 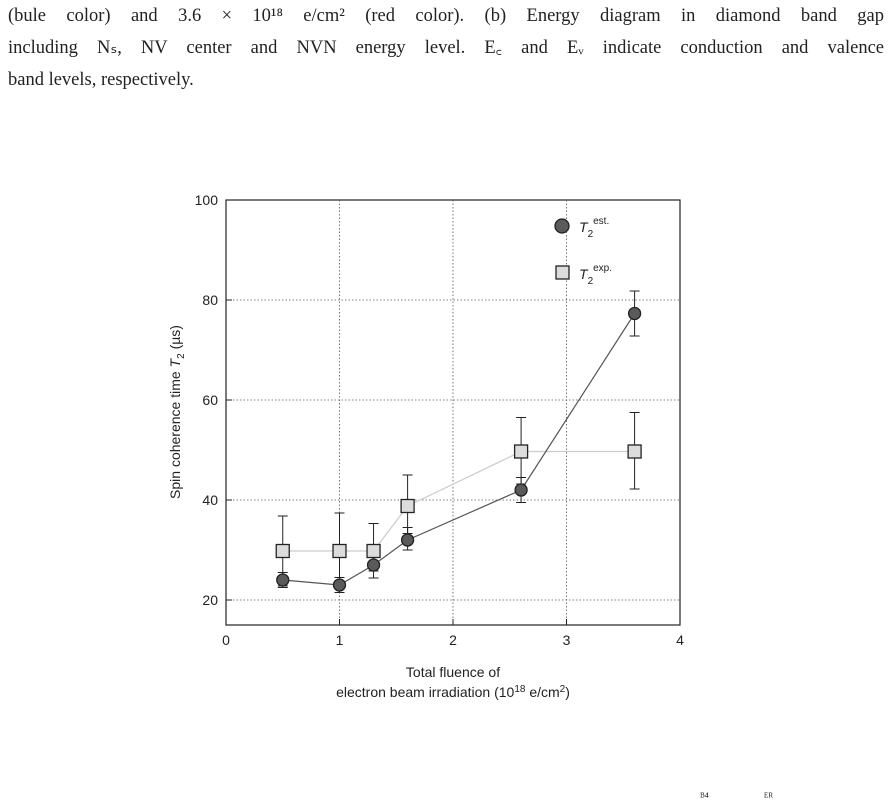 What do you see at coordinates (210, 400) in the screenshot?
I see `y-tick-label: 60` at bounding box center [210, 400].